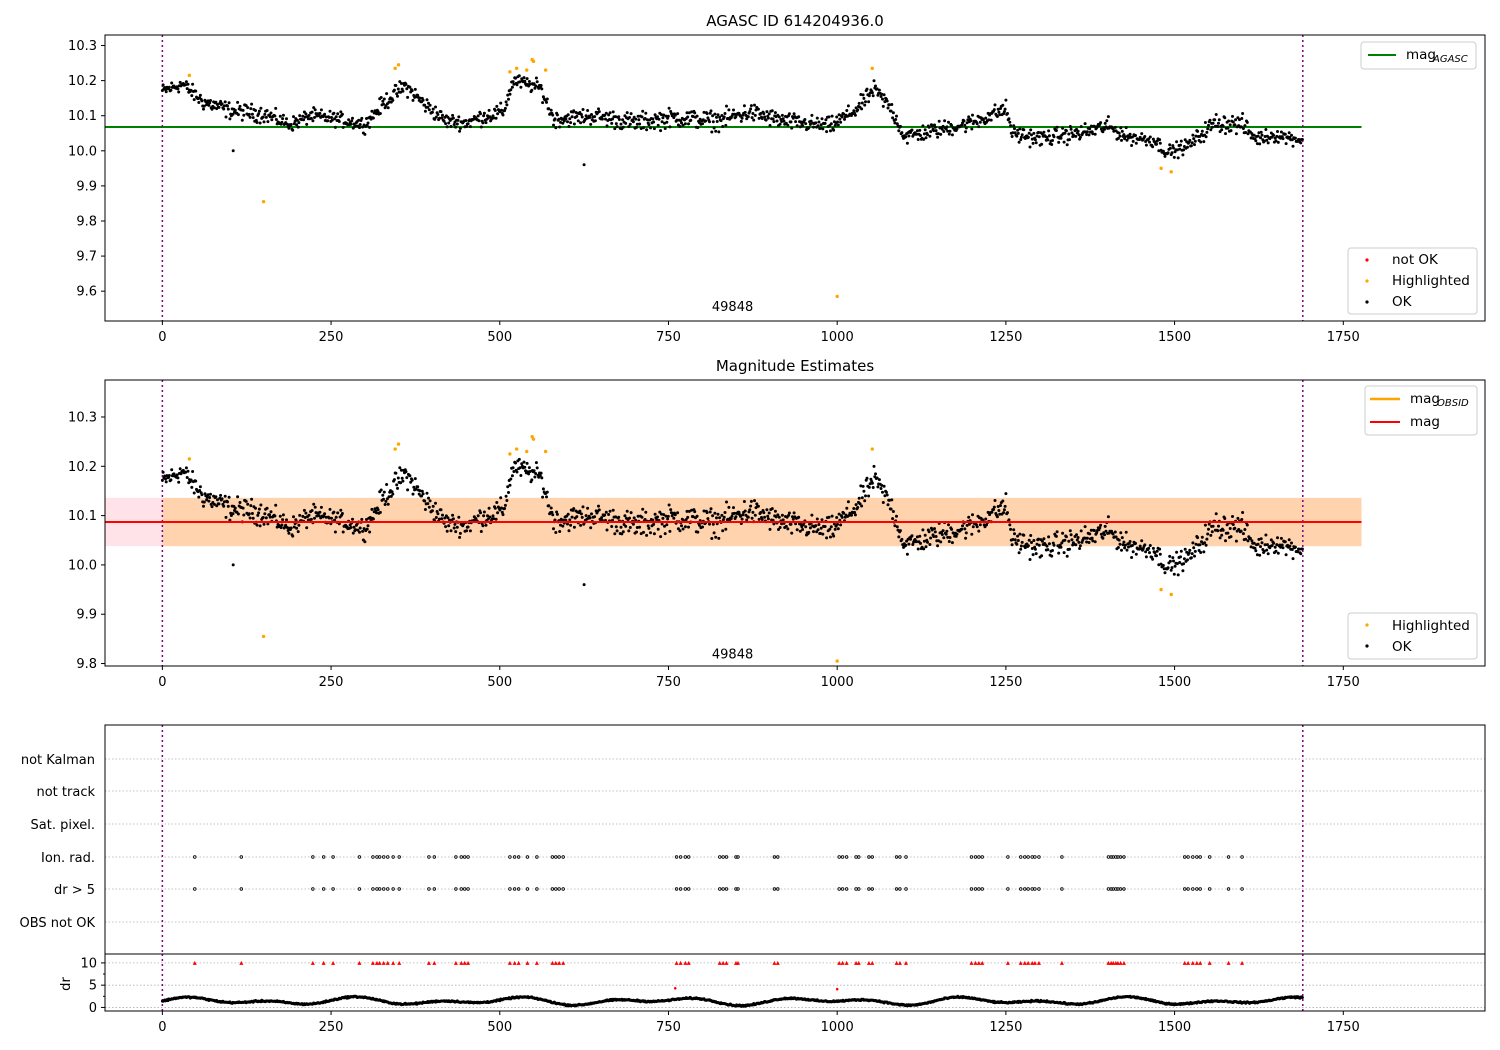  What do you see at coordinates (1412, 281) in the screenshot?
I see `agasc-marker-legend: not OK Highlighted OK` at bounding box center [1412, 281].